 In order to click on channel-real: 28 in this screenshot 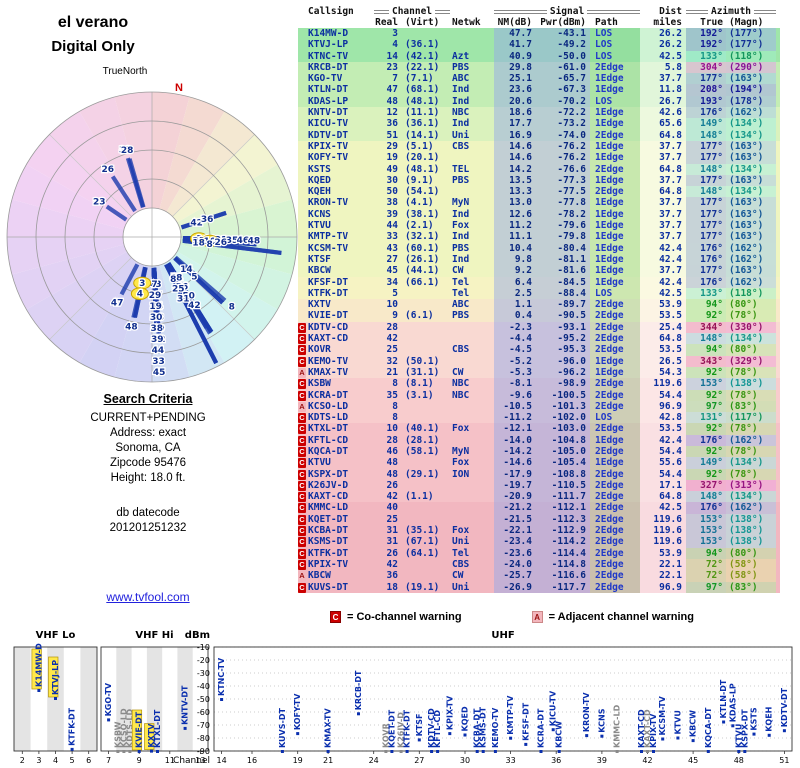, I will do `click(392, 440)`.